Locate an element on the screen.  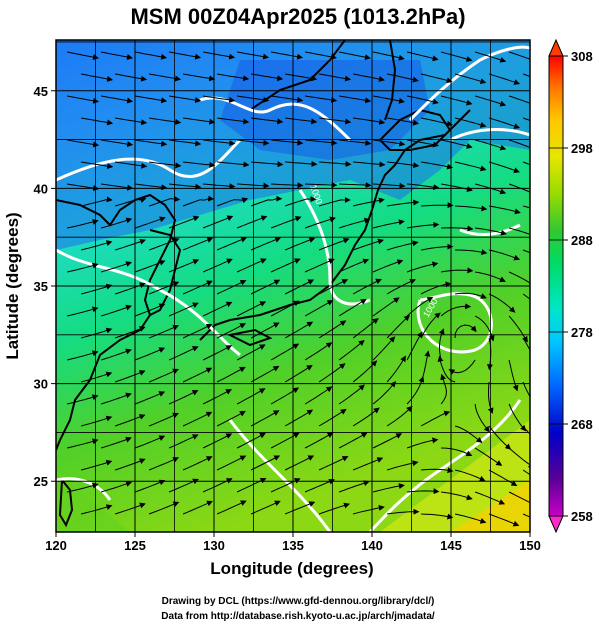
y-tick-label: 35 is located at coordinates (41, 286).